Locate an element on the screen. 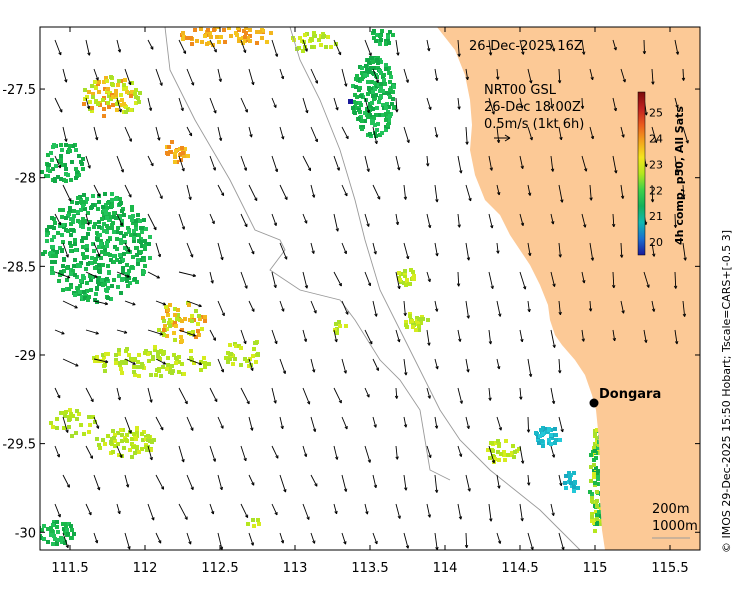 This screenshot has height=592, width=740. x-tick-label: 112.5 is located at coordinates (219, 568).